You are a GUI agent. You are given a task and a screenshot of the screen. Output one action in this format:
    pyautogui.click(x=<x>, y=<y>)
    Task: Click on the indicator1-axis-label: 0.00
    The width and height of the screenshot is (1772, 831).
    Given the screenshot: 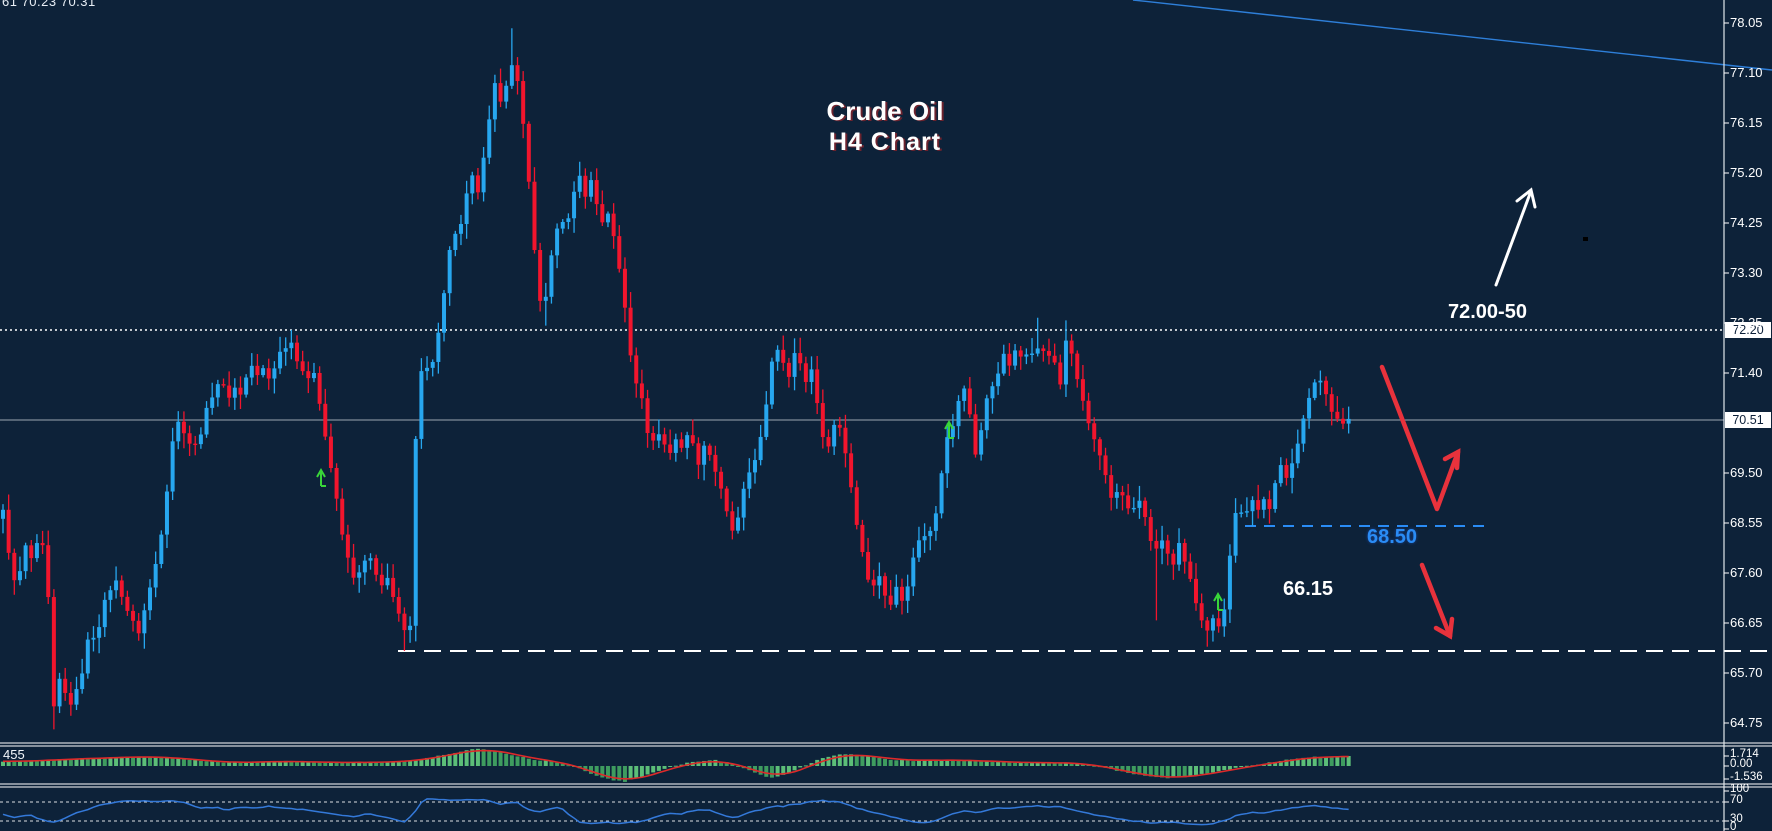 What is the action you would take?
    pyautogui.click(x=1741, y=764)
    